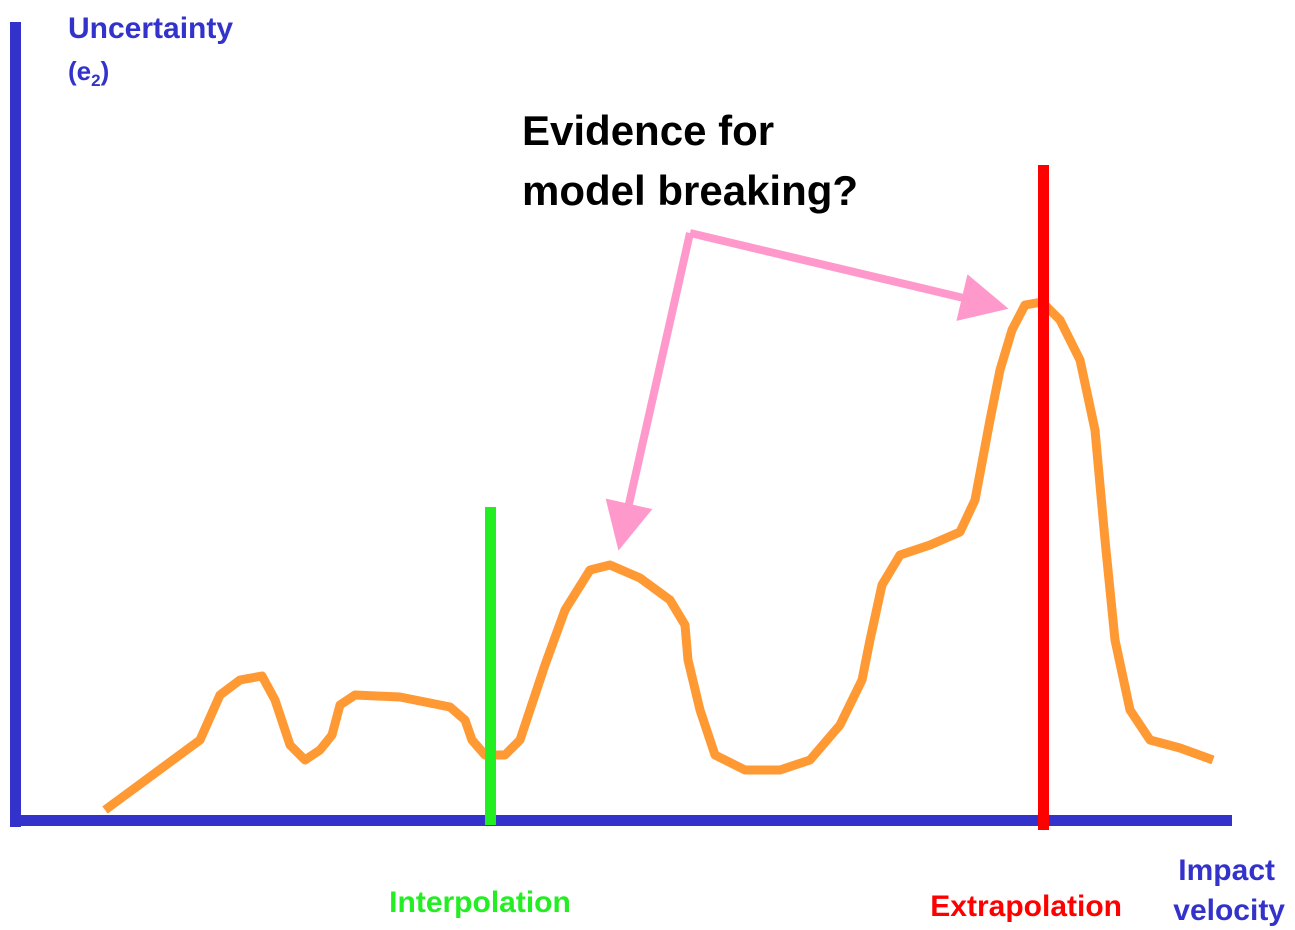  What do you see at coordinates (690, 190) in the screenshot?
I see `annotation: model breaking?` at bounding box center [690, 190].